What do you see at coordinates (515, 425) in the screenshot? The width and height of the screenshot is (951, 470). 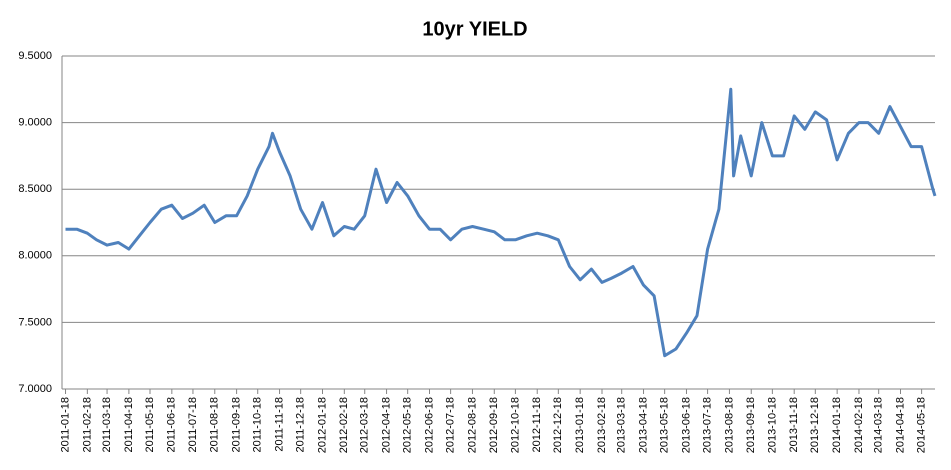 I see `x-tick-label: 2012-10-18` at bounding box center [515, 425].